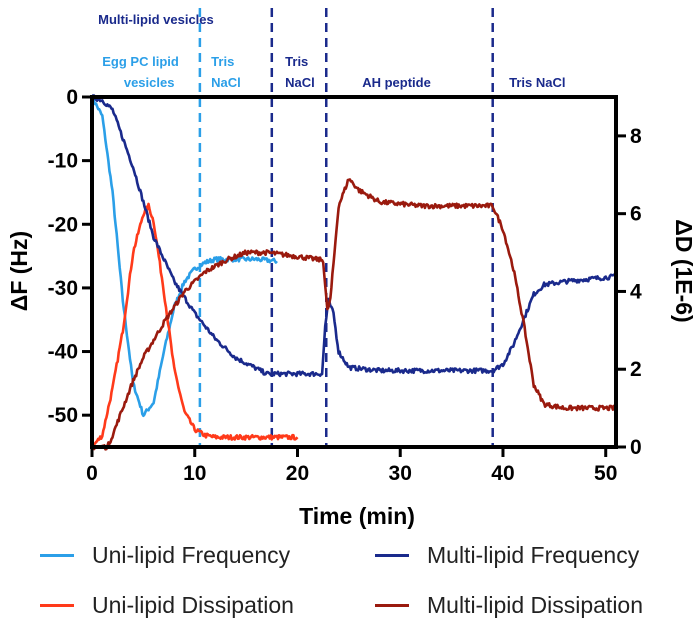  Describe the element at coordinates (140, 61) in the screenshot. I see `phase-annotation: Egg PC lipid` at that location.